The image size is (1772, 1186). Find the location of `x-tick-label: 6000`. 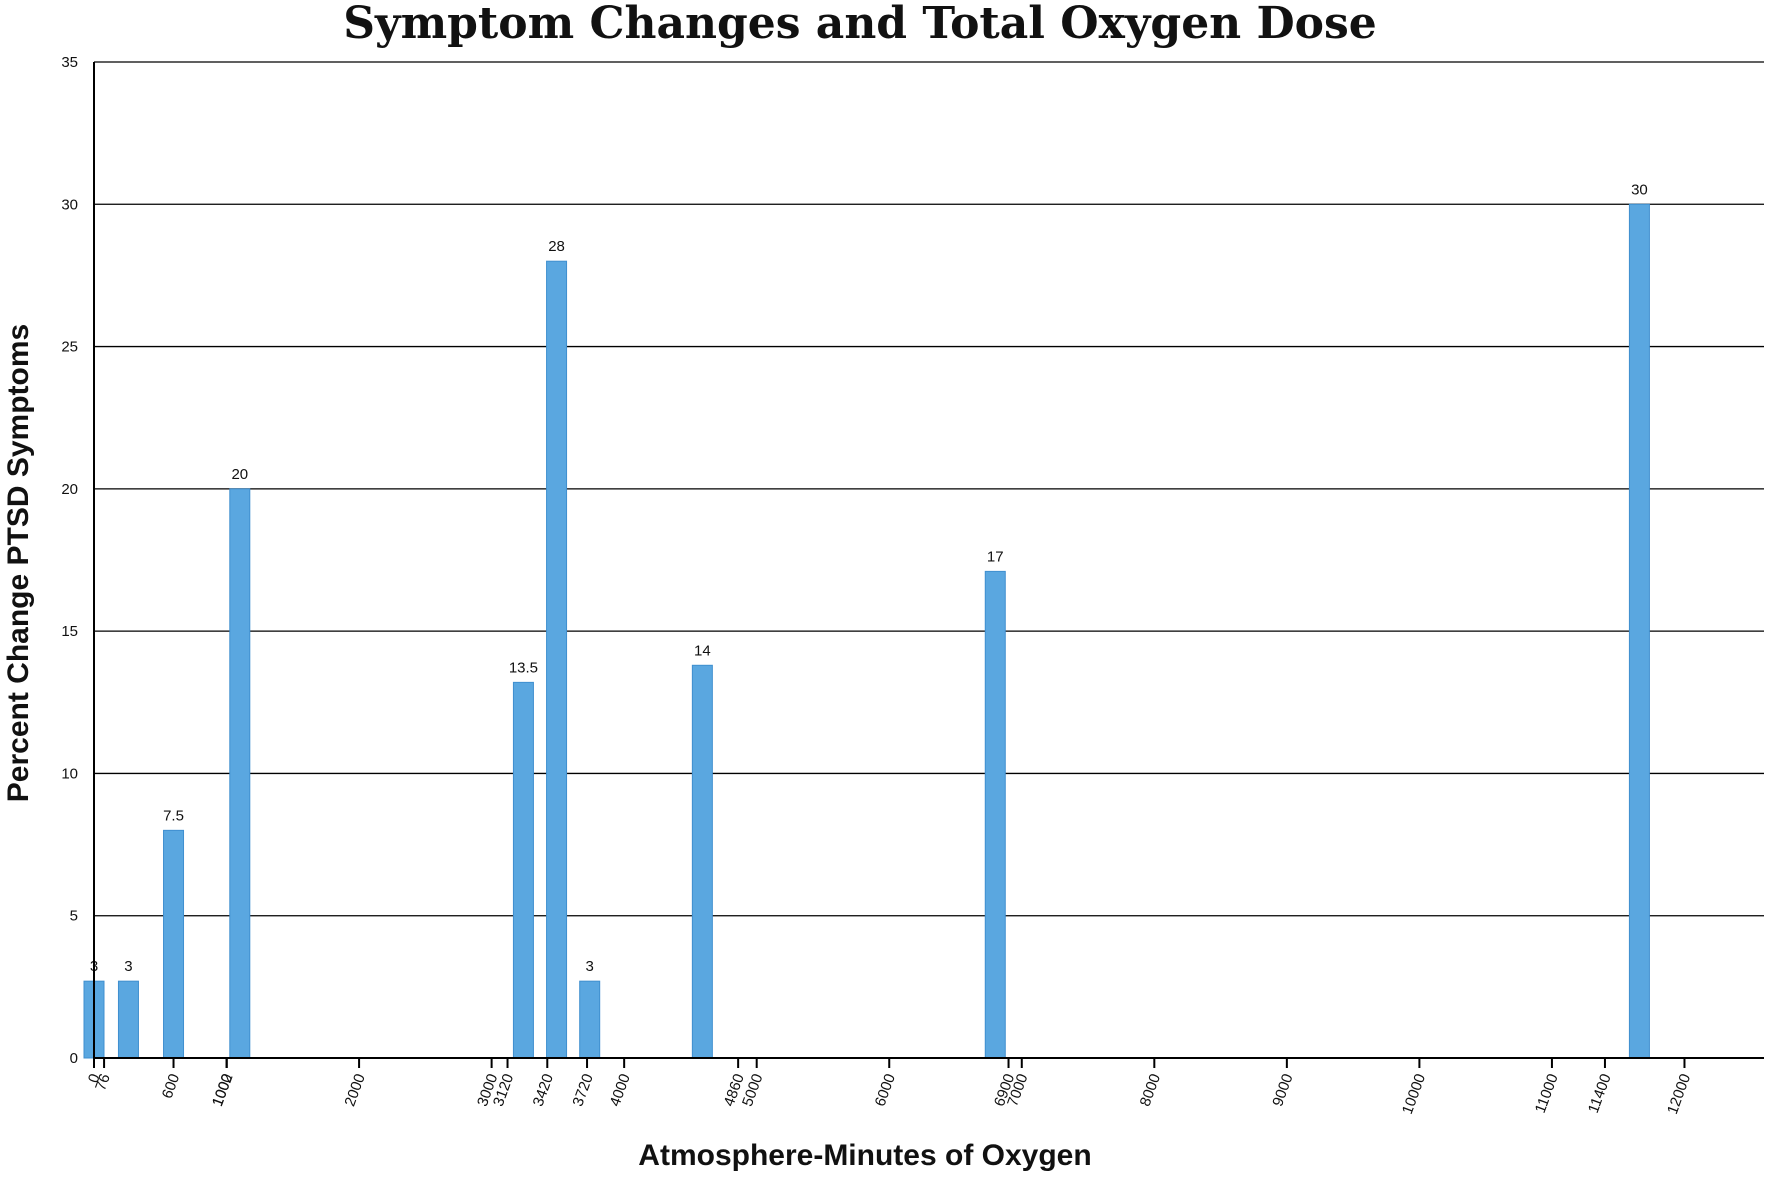

x-tick-label: 6000 is located at coordinates (885, 1090).